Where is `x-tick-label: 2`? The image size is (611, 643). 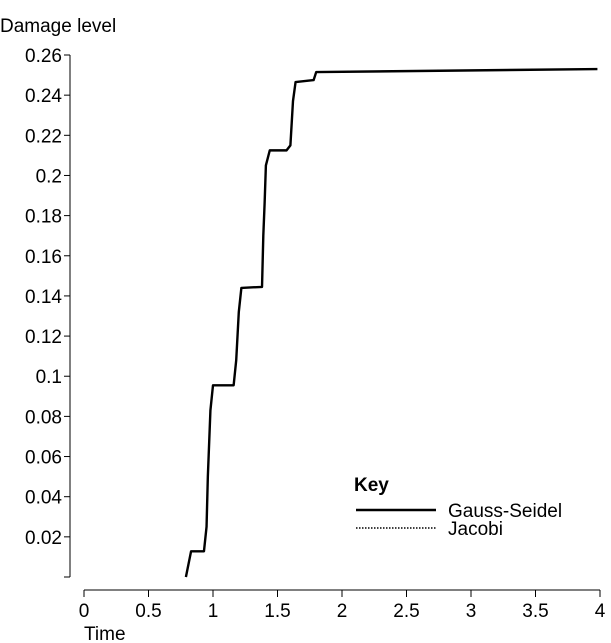 x-tick-label: 2 is located at coordinates (342, 611).